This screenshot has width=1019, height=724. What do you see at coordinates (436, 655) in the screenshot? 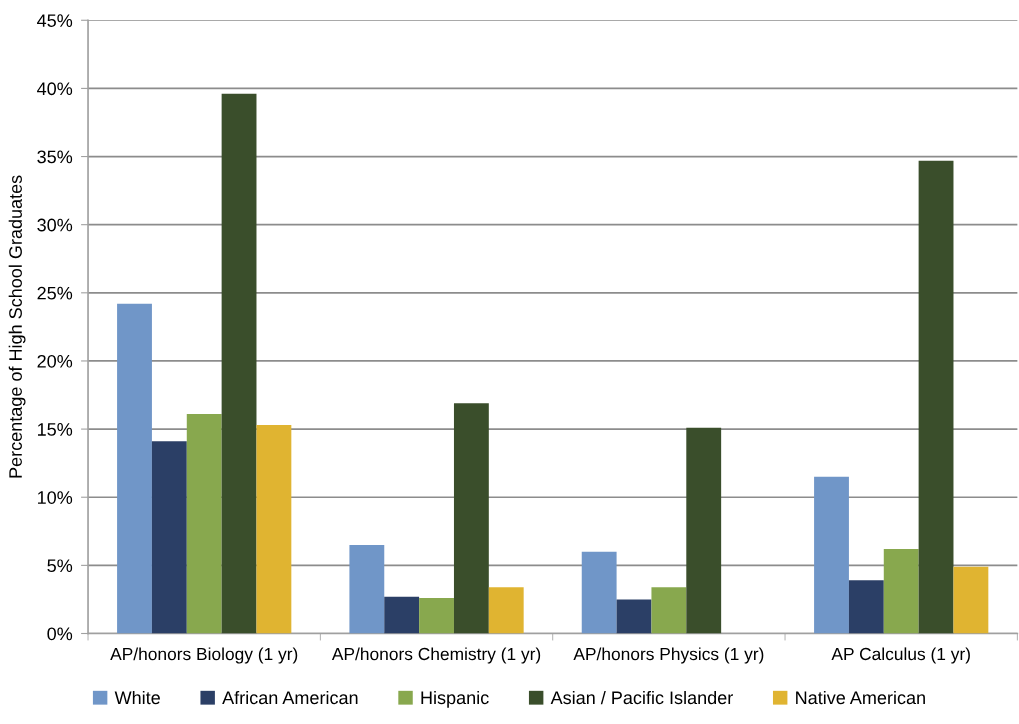
I see `x-tick-label: AP/honors Chemistry (1 yr)` at bounding box center [436, 655].